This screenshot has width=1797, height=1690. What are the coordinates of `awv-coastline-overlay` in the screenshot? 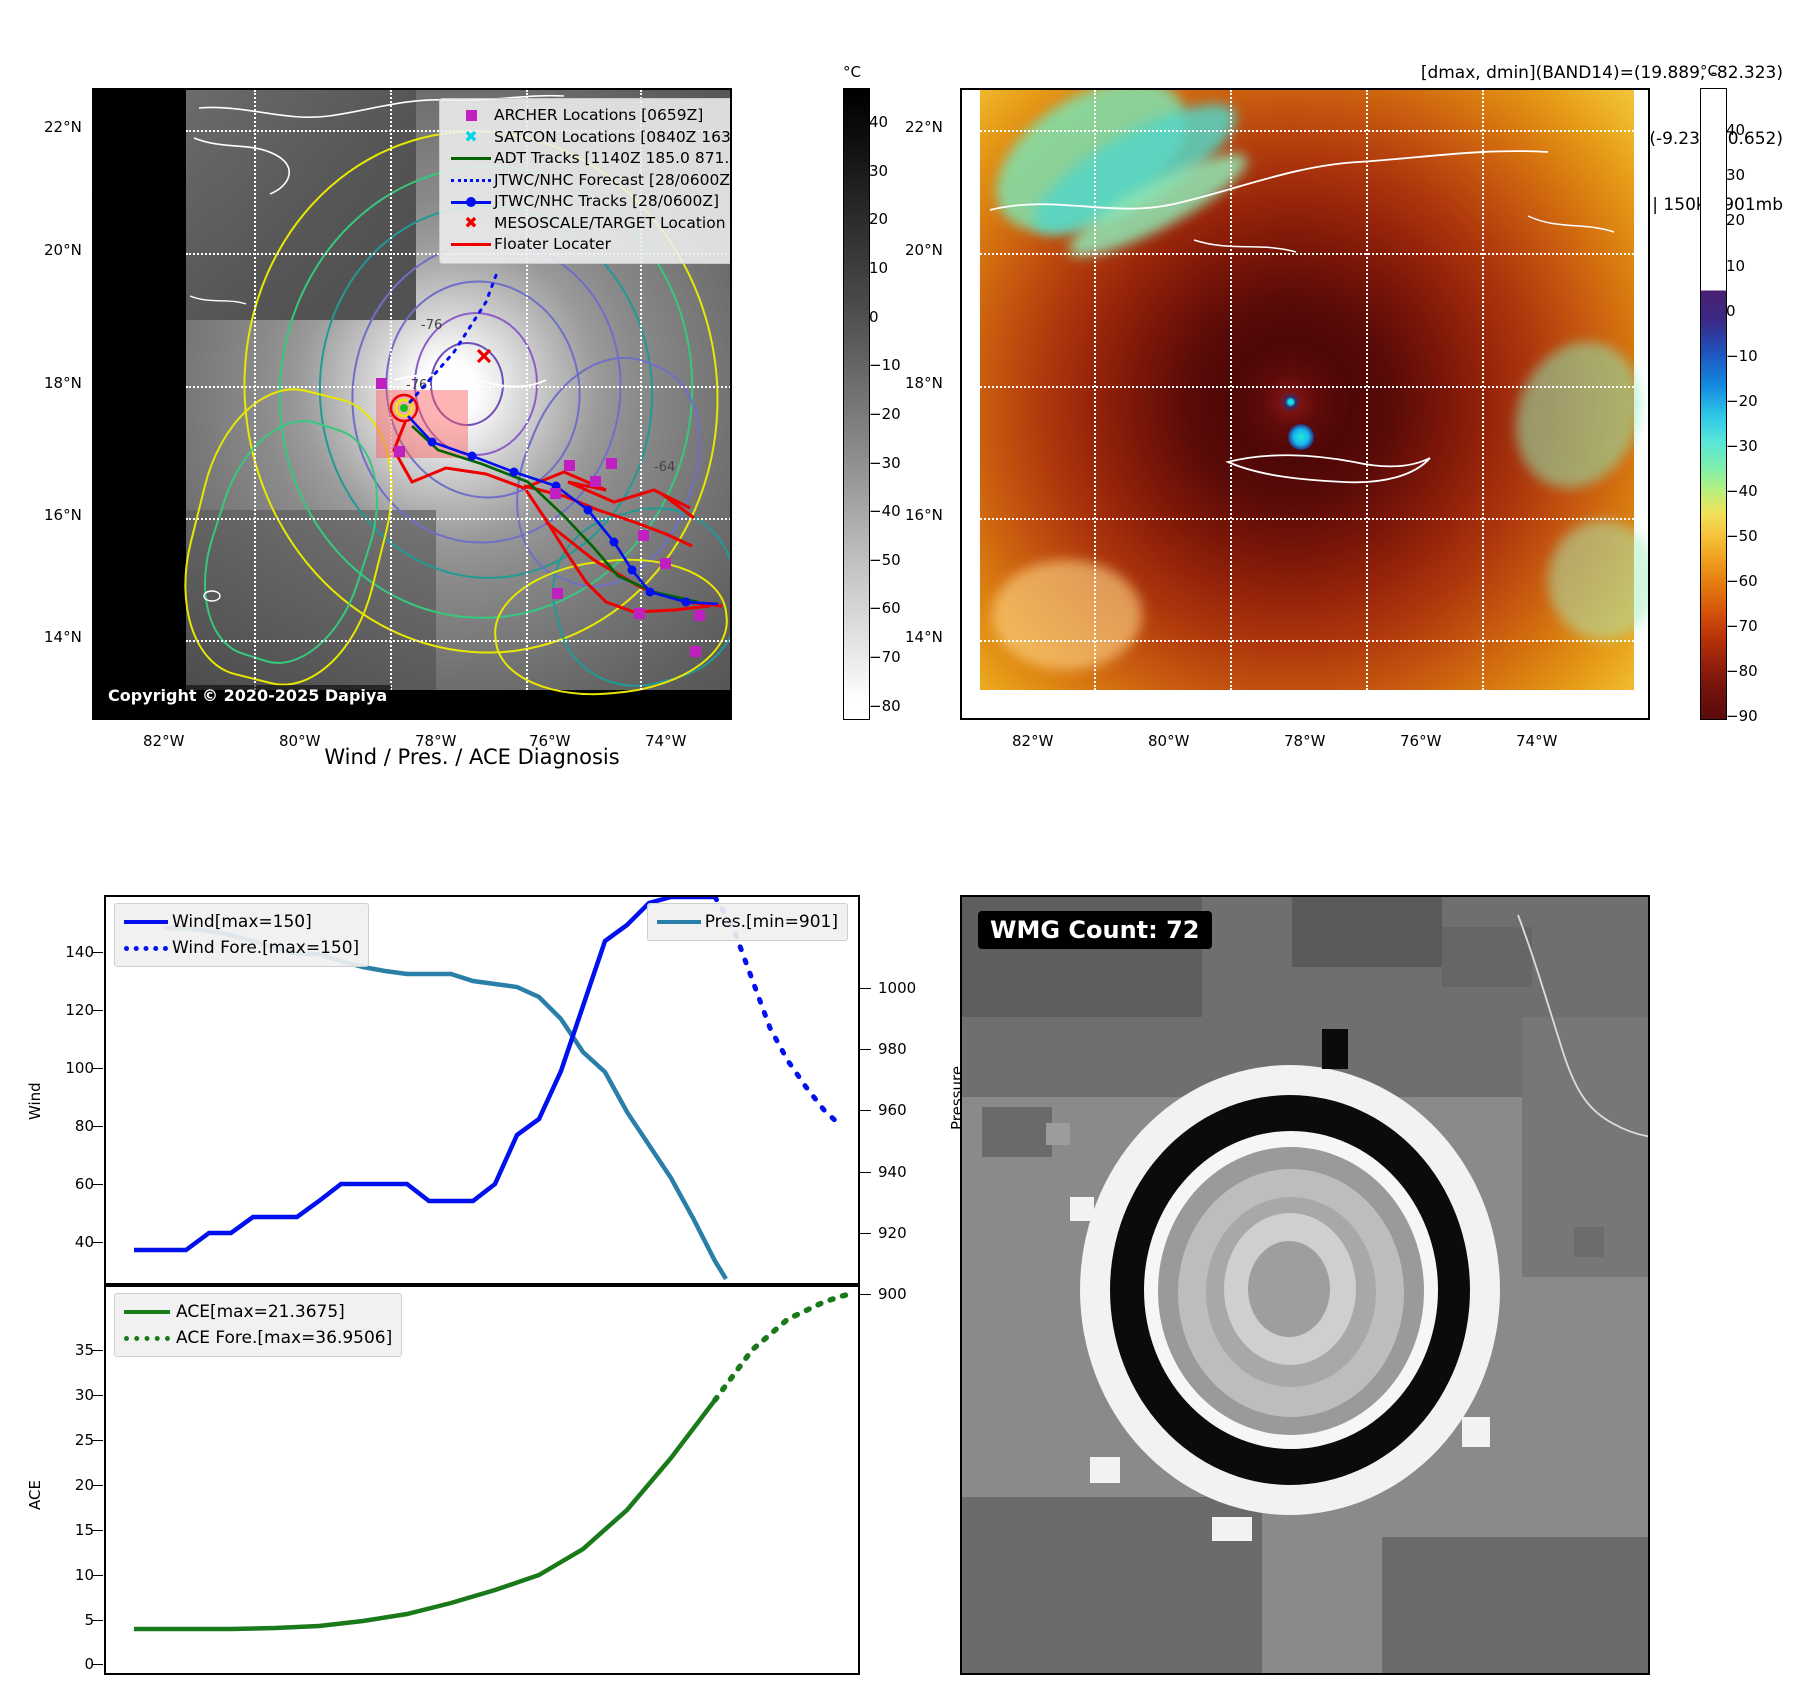 It's located at (1302, 317).